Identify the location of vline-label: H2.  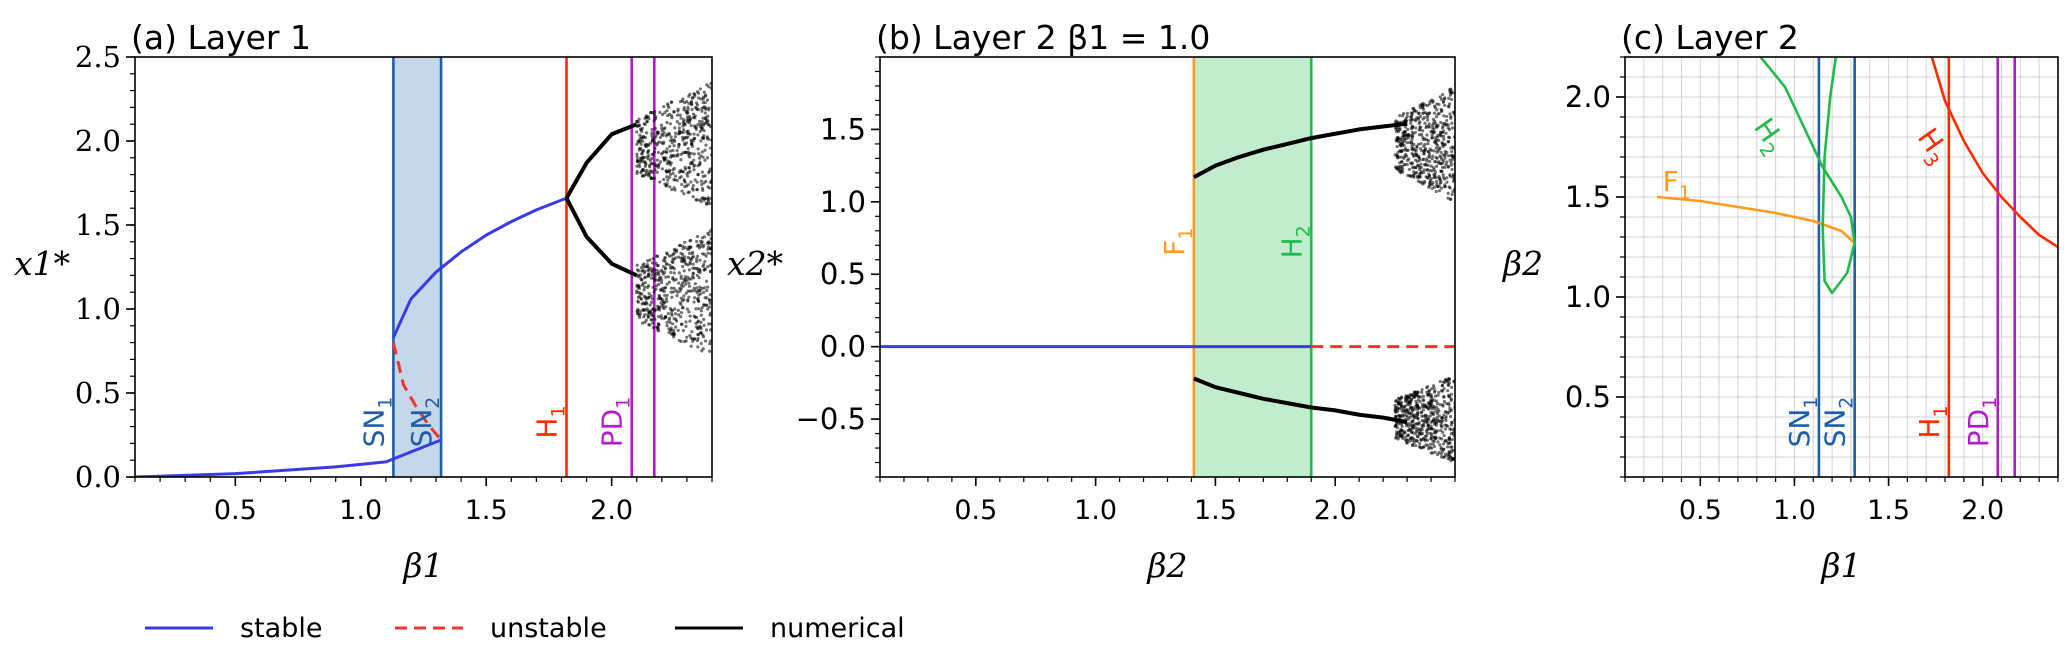
(1294, 241).